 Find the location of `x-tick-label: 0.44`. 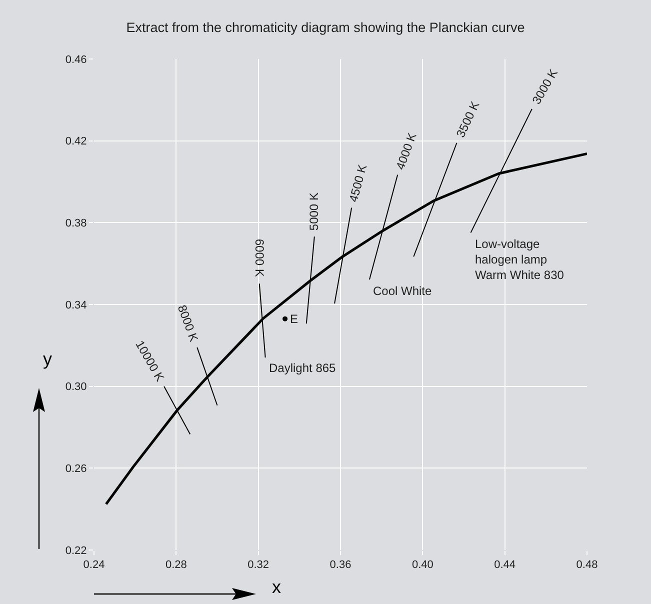

x-tick-label: 0.44 is located at coordinates (505, 565).